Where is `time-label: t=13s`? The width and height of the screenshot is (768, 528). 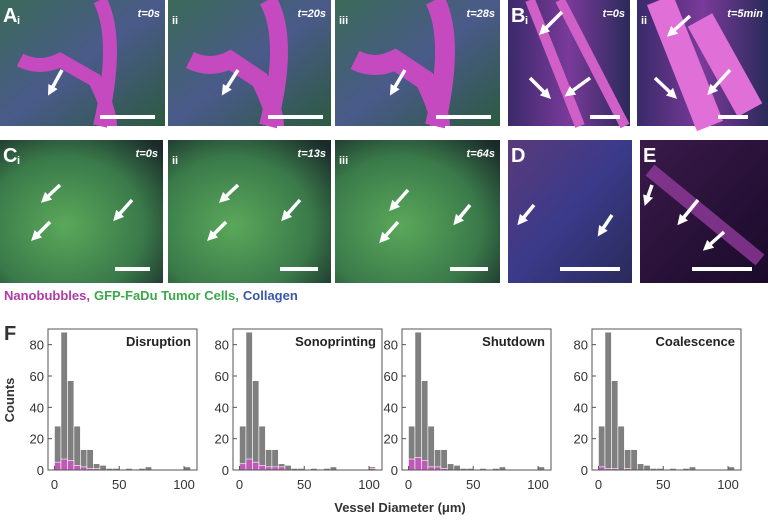
time-label: t=13s is located at coordinates (312, 154).